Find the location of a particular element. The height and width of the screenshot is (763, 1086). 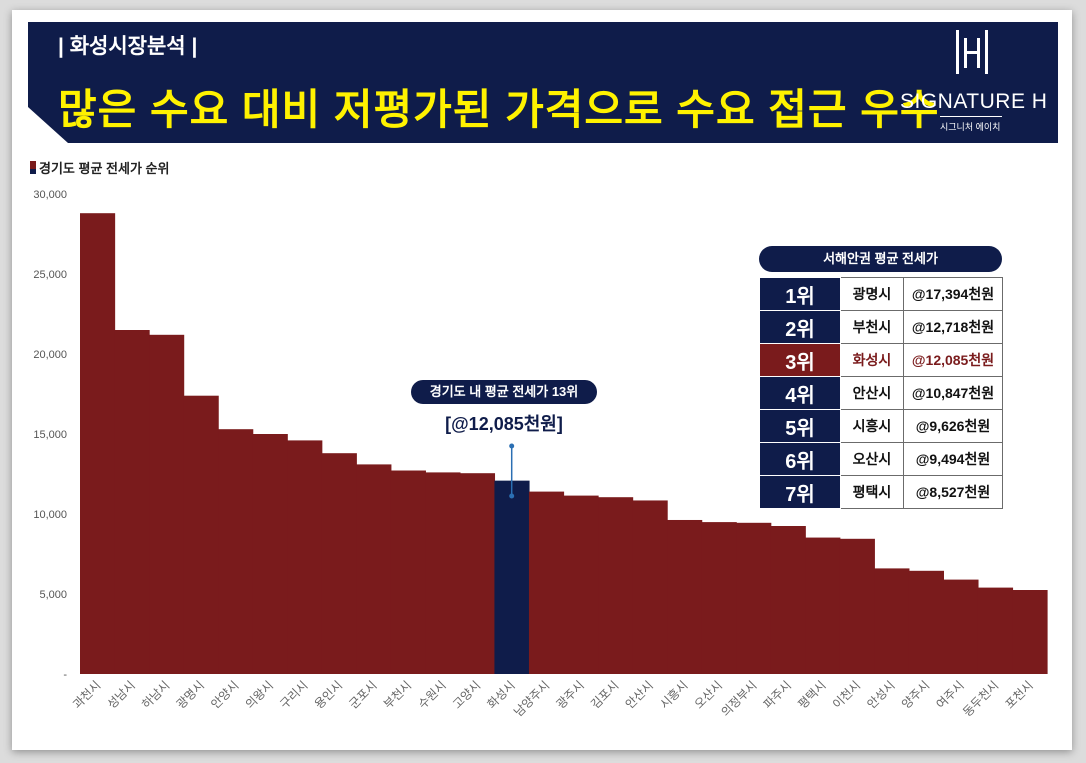

y-tick-label: 30,000 is located at coordinates (50, 195).